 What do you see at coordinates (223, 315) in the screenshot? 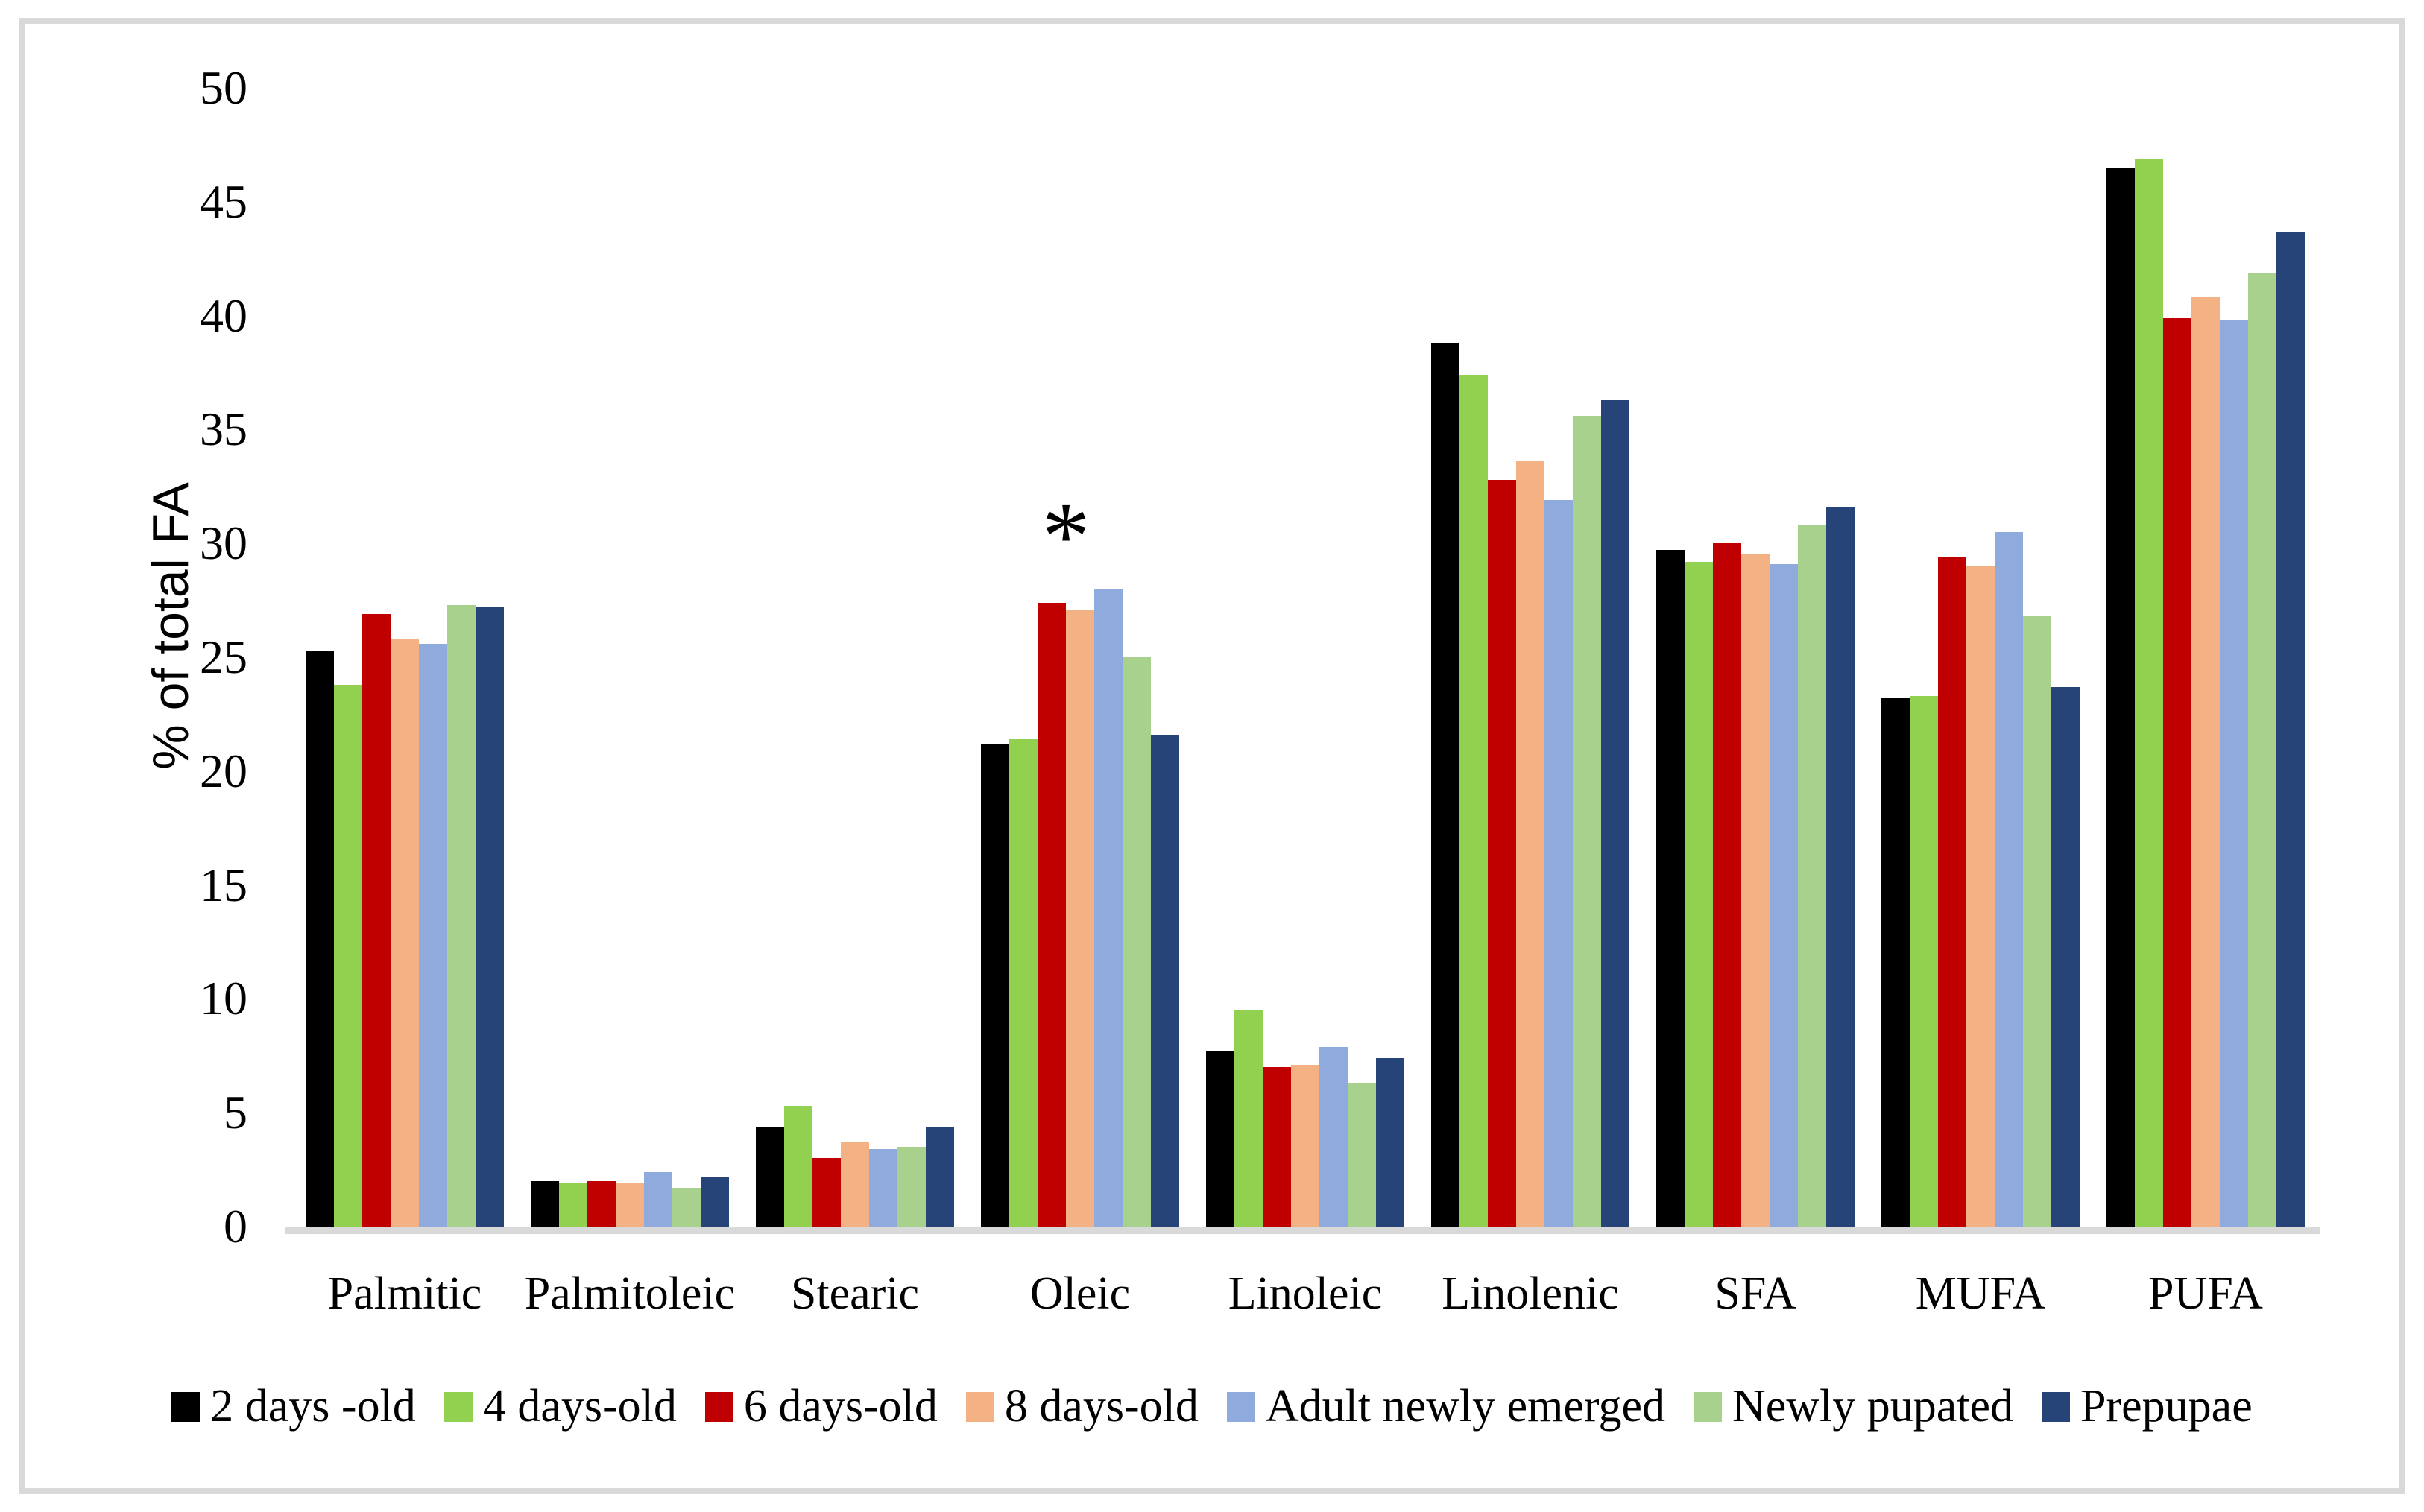
I see `y-tick-label: 40` at bounding box center [223, 315].